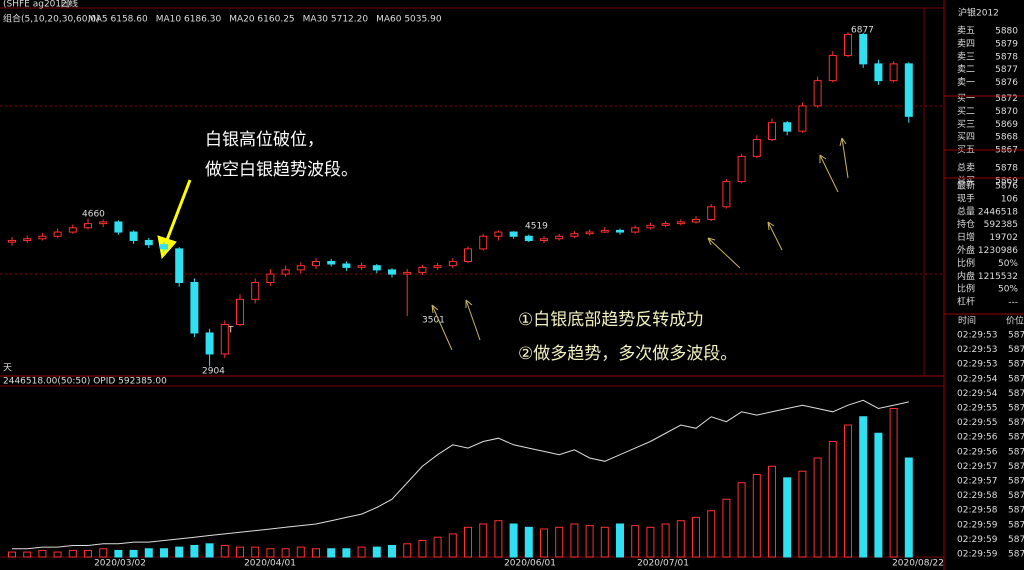  What do you see at coordinates (1006, 187) in the screenshot?
I see `stat-value: 5876` at bounding box center [1006, 187].